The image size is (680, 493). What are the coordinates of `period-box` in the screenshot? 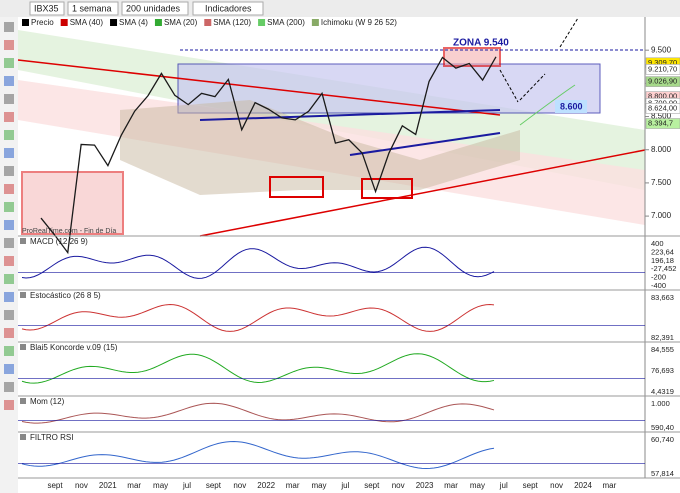 It's located at (93, 8).